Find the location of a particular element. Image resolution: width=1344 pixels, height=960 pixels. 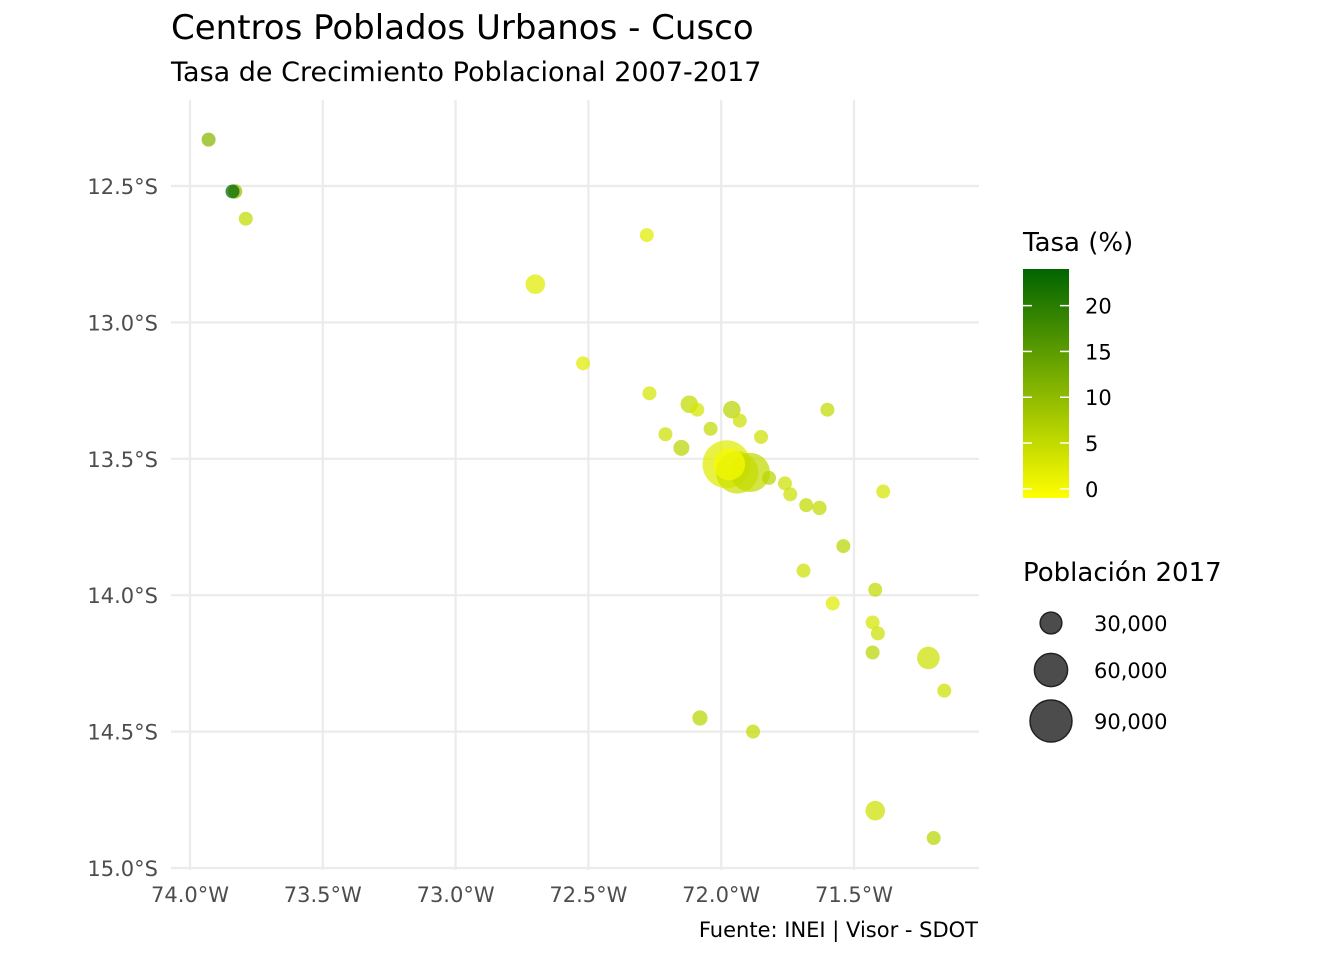

color-legend-label: 5 is located at coordinates (1091, 444).